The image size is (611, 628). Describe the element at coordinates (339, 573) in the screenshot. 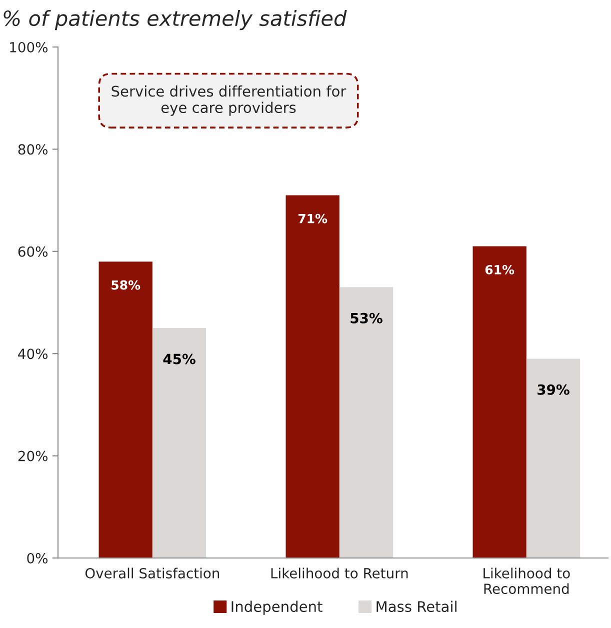

I see `x-tick-label: Likelihood to Return` at that location.